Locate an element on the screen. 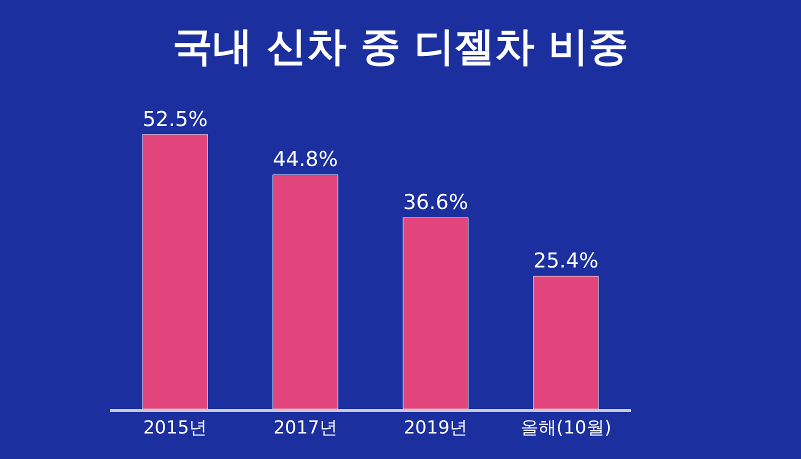 The height and width of the screenshot is (459, 801). x-tick-label: 2015년 is located at coordinates (175, 428).